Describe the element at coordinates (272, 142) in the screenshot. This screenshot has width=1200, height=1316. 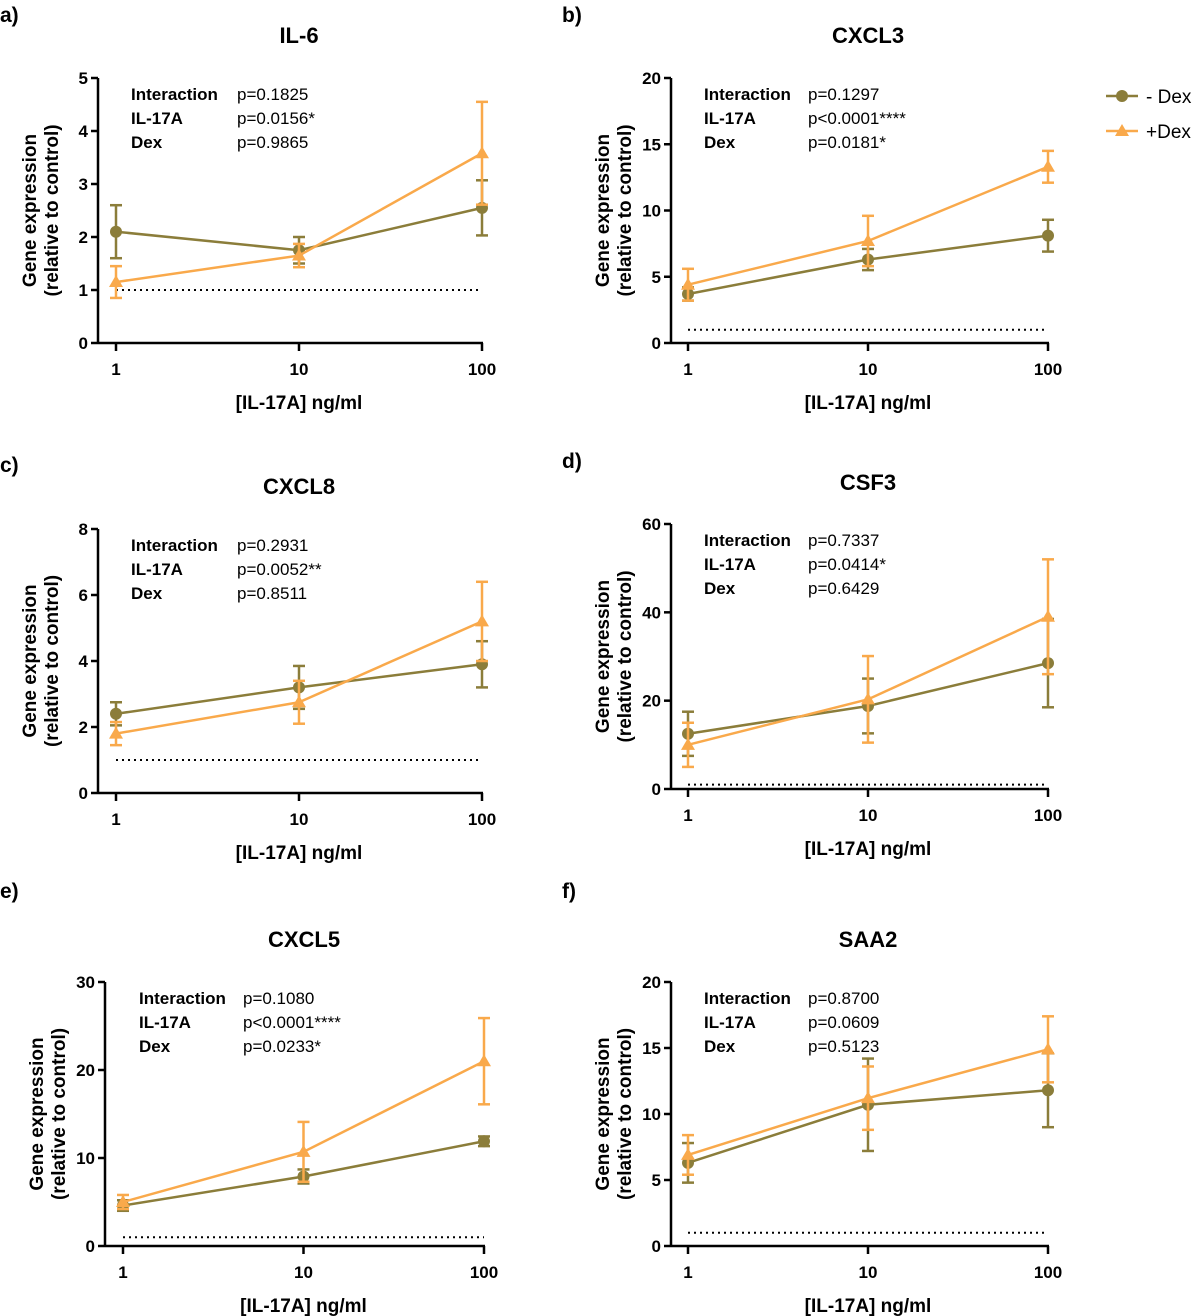
I see `stat-p-value: p=0.9865` at that location.